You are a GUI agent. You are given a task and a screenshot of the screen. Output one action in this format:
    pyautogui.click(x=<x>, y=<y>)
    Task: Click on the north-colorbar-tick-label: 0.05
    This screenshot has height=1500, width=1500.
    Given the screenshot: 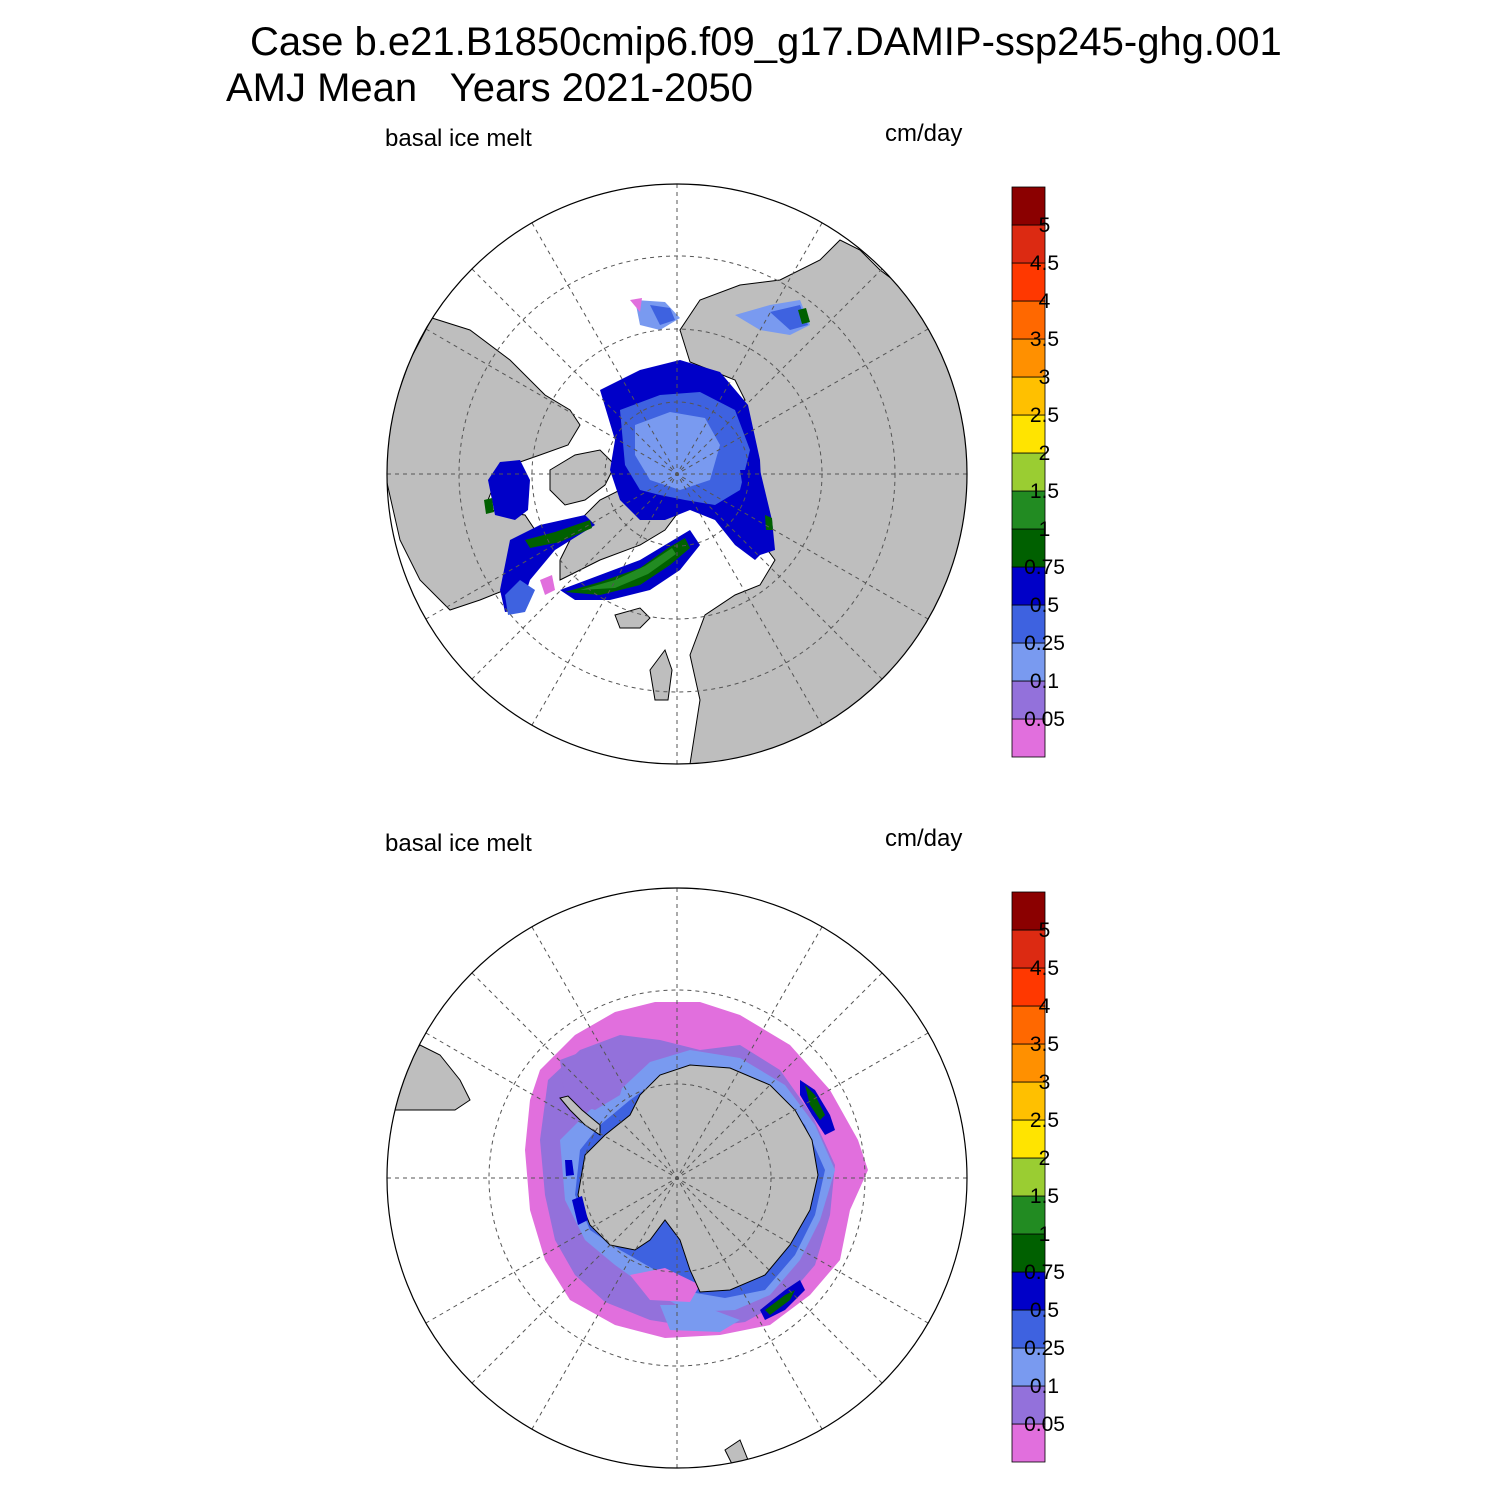 What is the action you would take?
    pyautogui.click(x=1044, y=719)
    